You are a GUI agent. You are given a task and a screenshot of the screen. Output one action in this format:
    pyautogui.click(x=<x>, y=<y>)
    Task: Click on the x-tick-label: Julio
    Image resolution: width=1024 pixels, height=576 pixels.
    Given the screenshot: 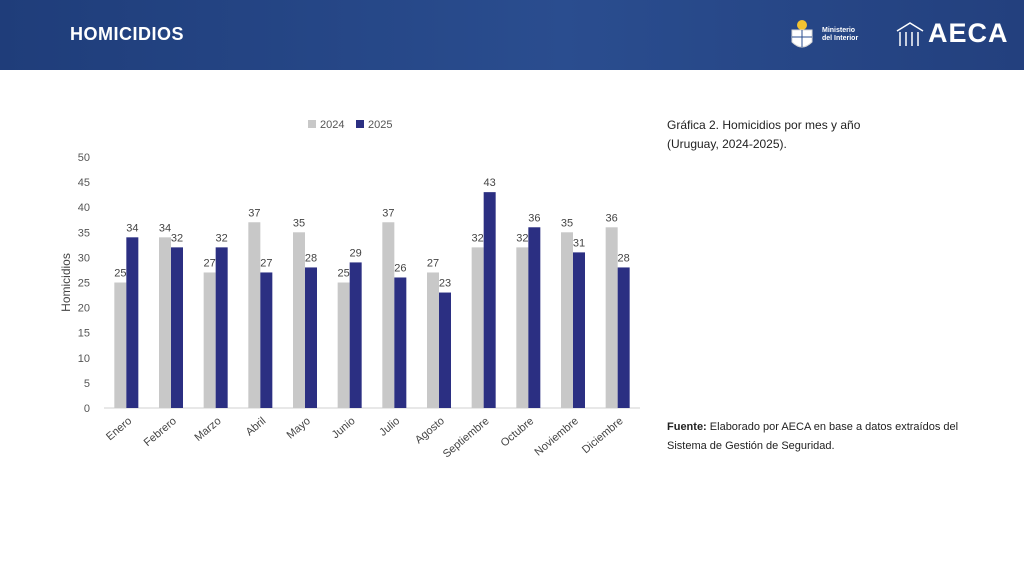 What is the action you would take?
    pyautogui.click(x=389, y=427)
    